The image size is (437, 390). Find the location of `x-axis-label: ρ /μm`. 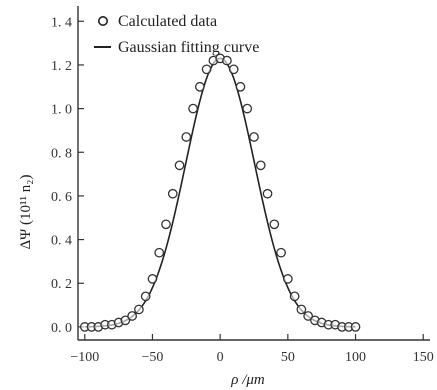

x-axis-label: ρ /μm is located at coordinates (247, 380).